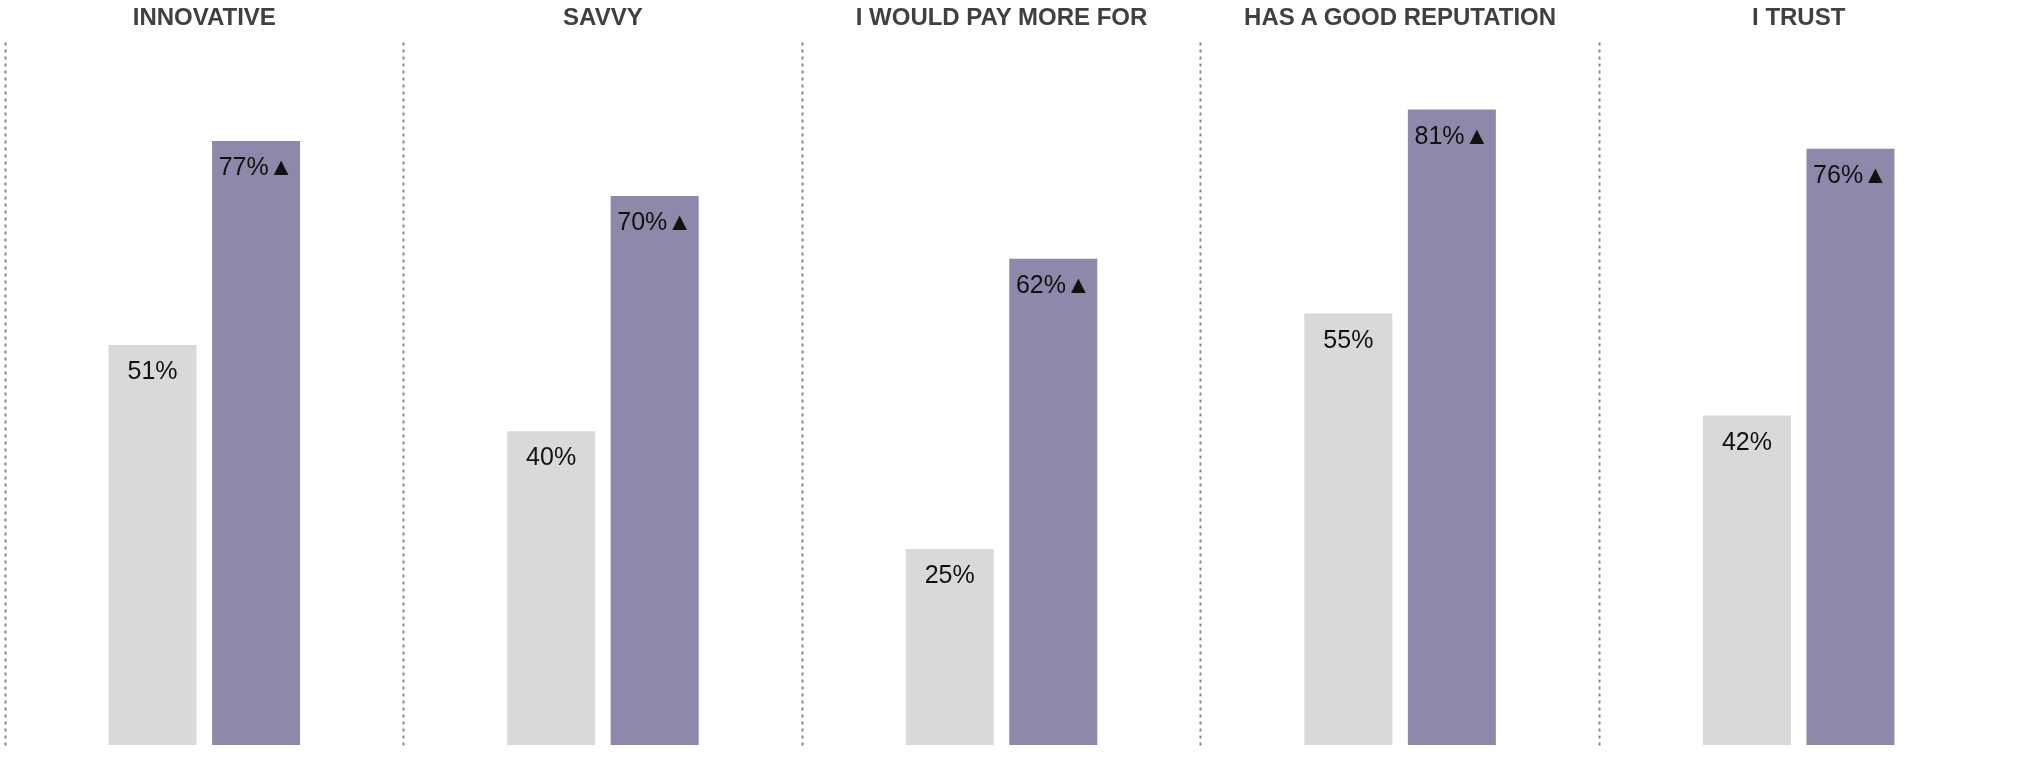 The height and width of the screenshot is (760, 2033). What do you see at coordinates (1799, 16) in the screenshot?
I see `x-tick-label: I TRUST` at bounding box center [1799, 16].